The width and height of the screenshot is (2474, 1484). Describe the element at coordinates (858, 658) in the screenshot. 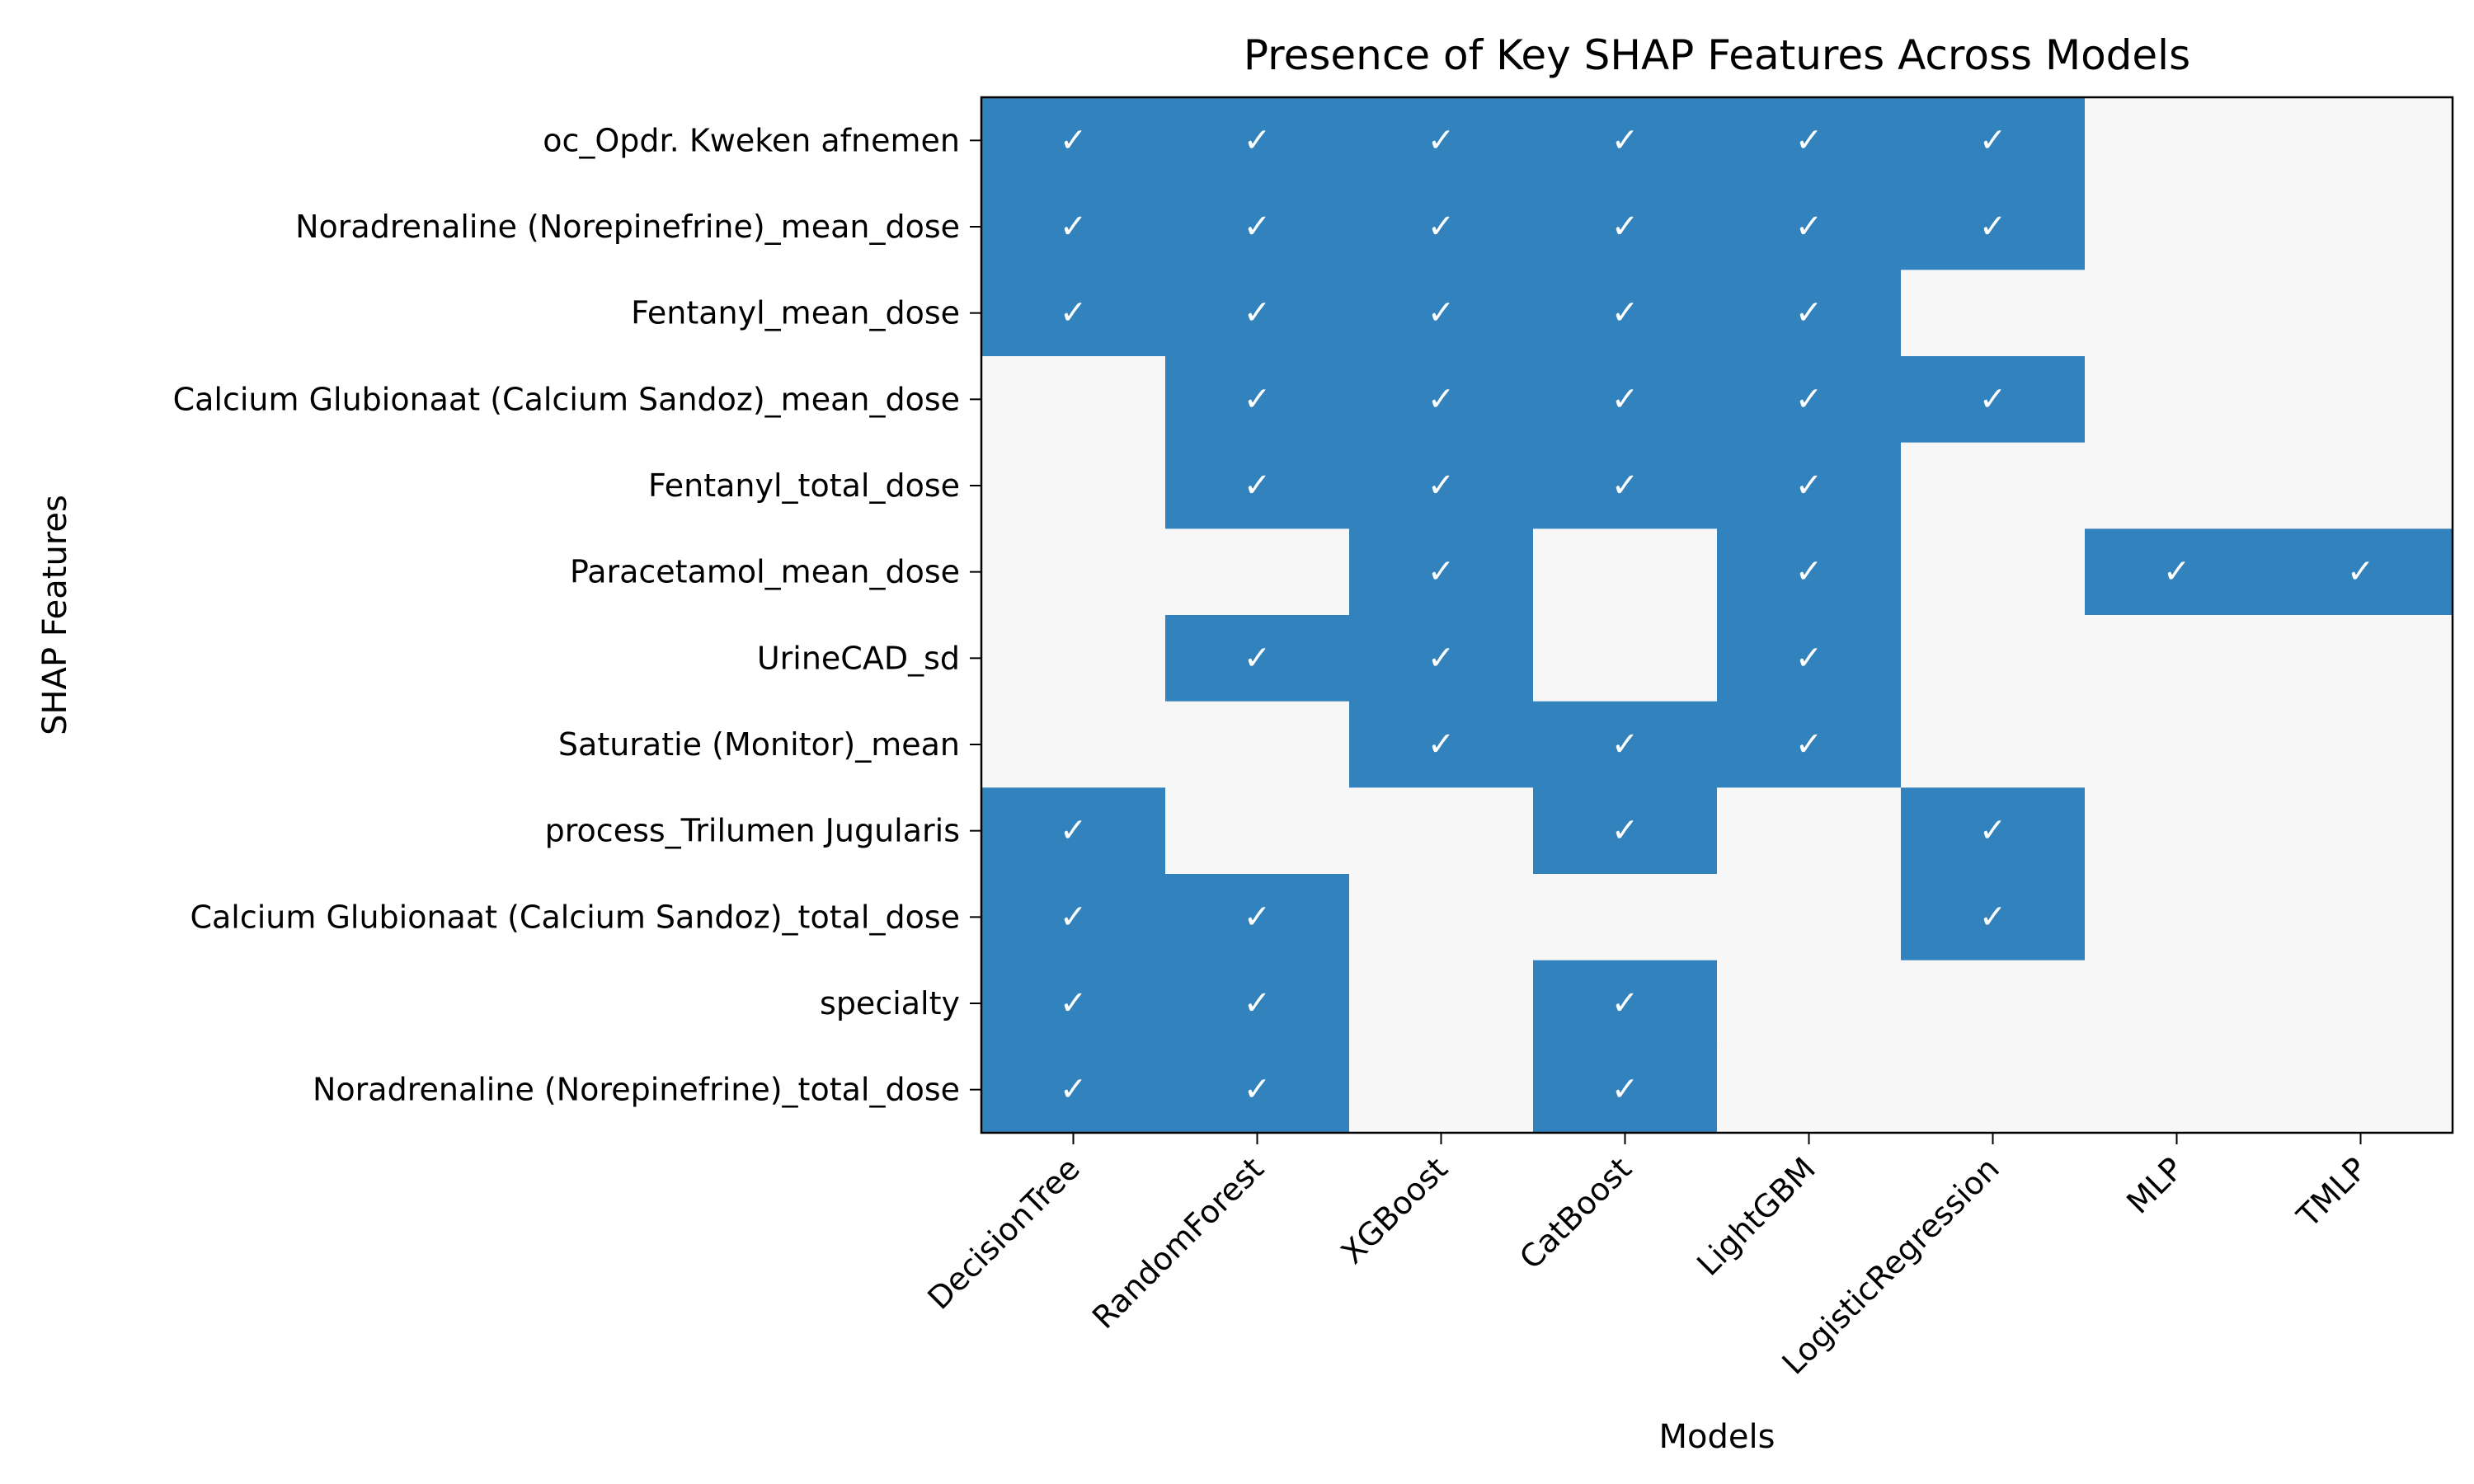

I see `y-tick-label: UrineCAD_sd` at that location.